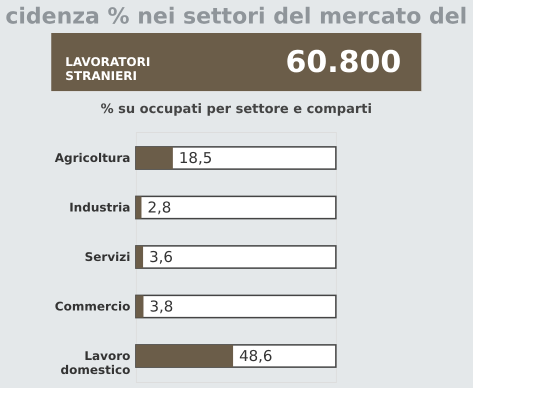 The width and height of the screenshot is (560, 420). I want to click on data-label: 2,8, so click(159, 207).